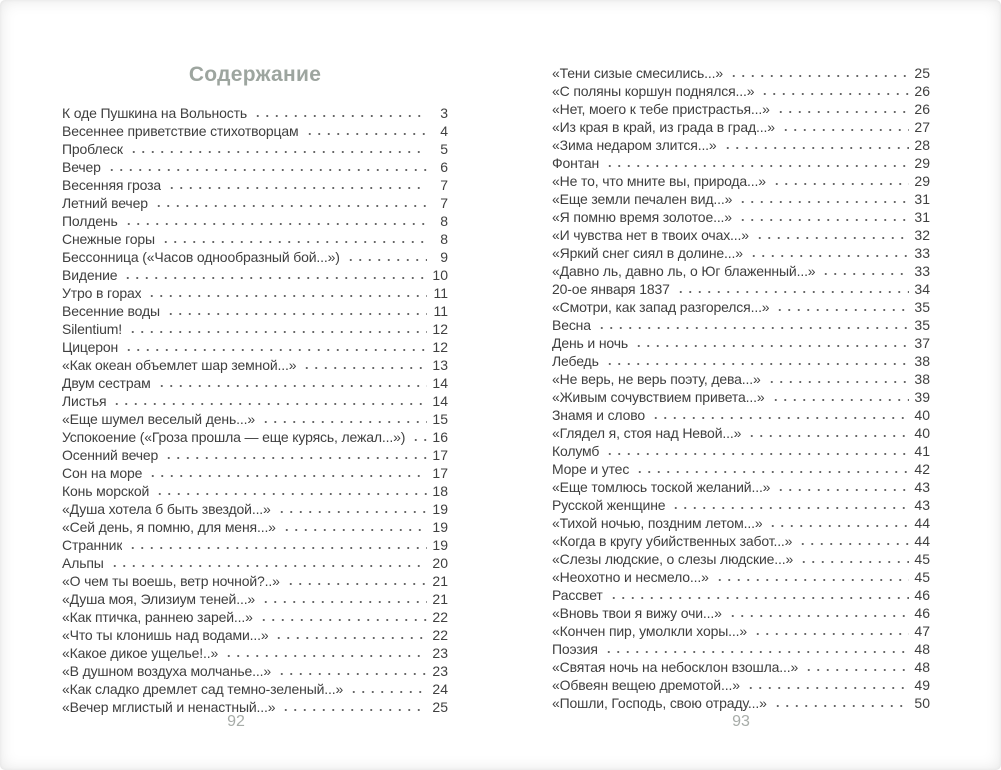  Describe the element at coordinates (255, 473) in the screenshot. I see `toc-entry: Сон на море 17` at that location.